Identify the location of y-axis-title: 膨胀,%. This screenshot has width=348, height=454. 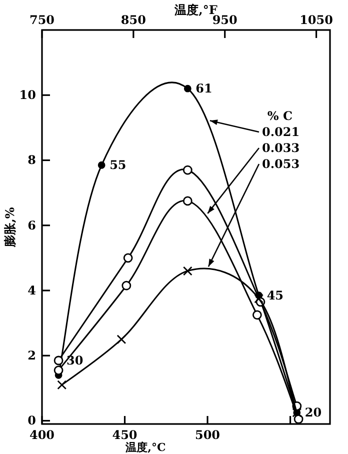
(10, 227).